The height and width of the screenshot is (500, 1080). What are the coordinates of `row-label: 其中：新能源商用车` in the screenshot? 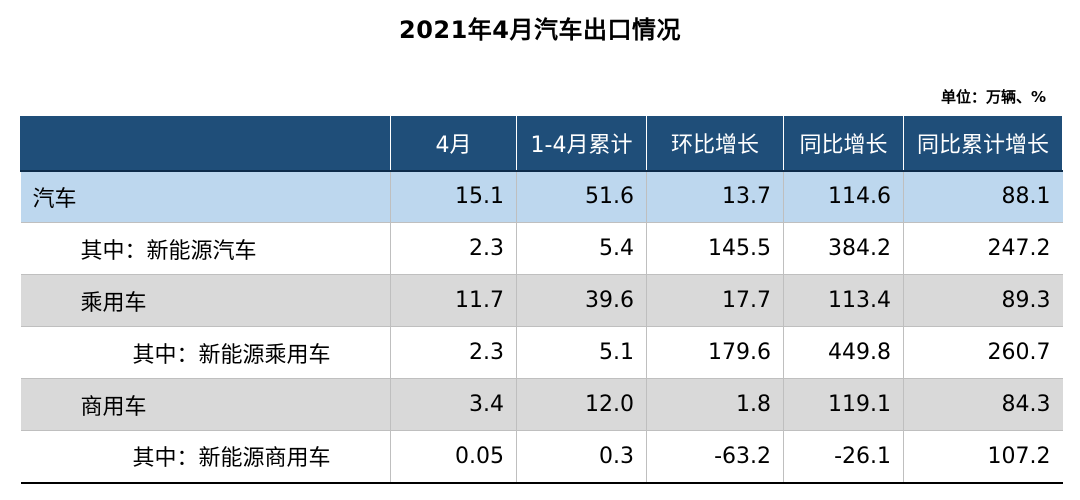 It's located at (205, 457).